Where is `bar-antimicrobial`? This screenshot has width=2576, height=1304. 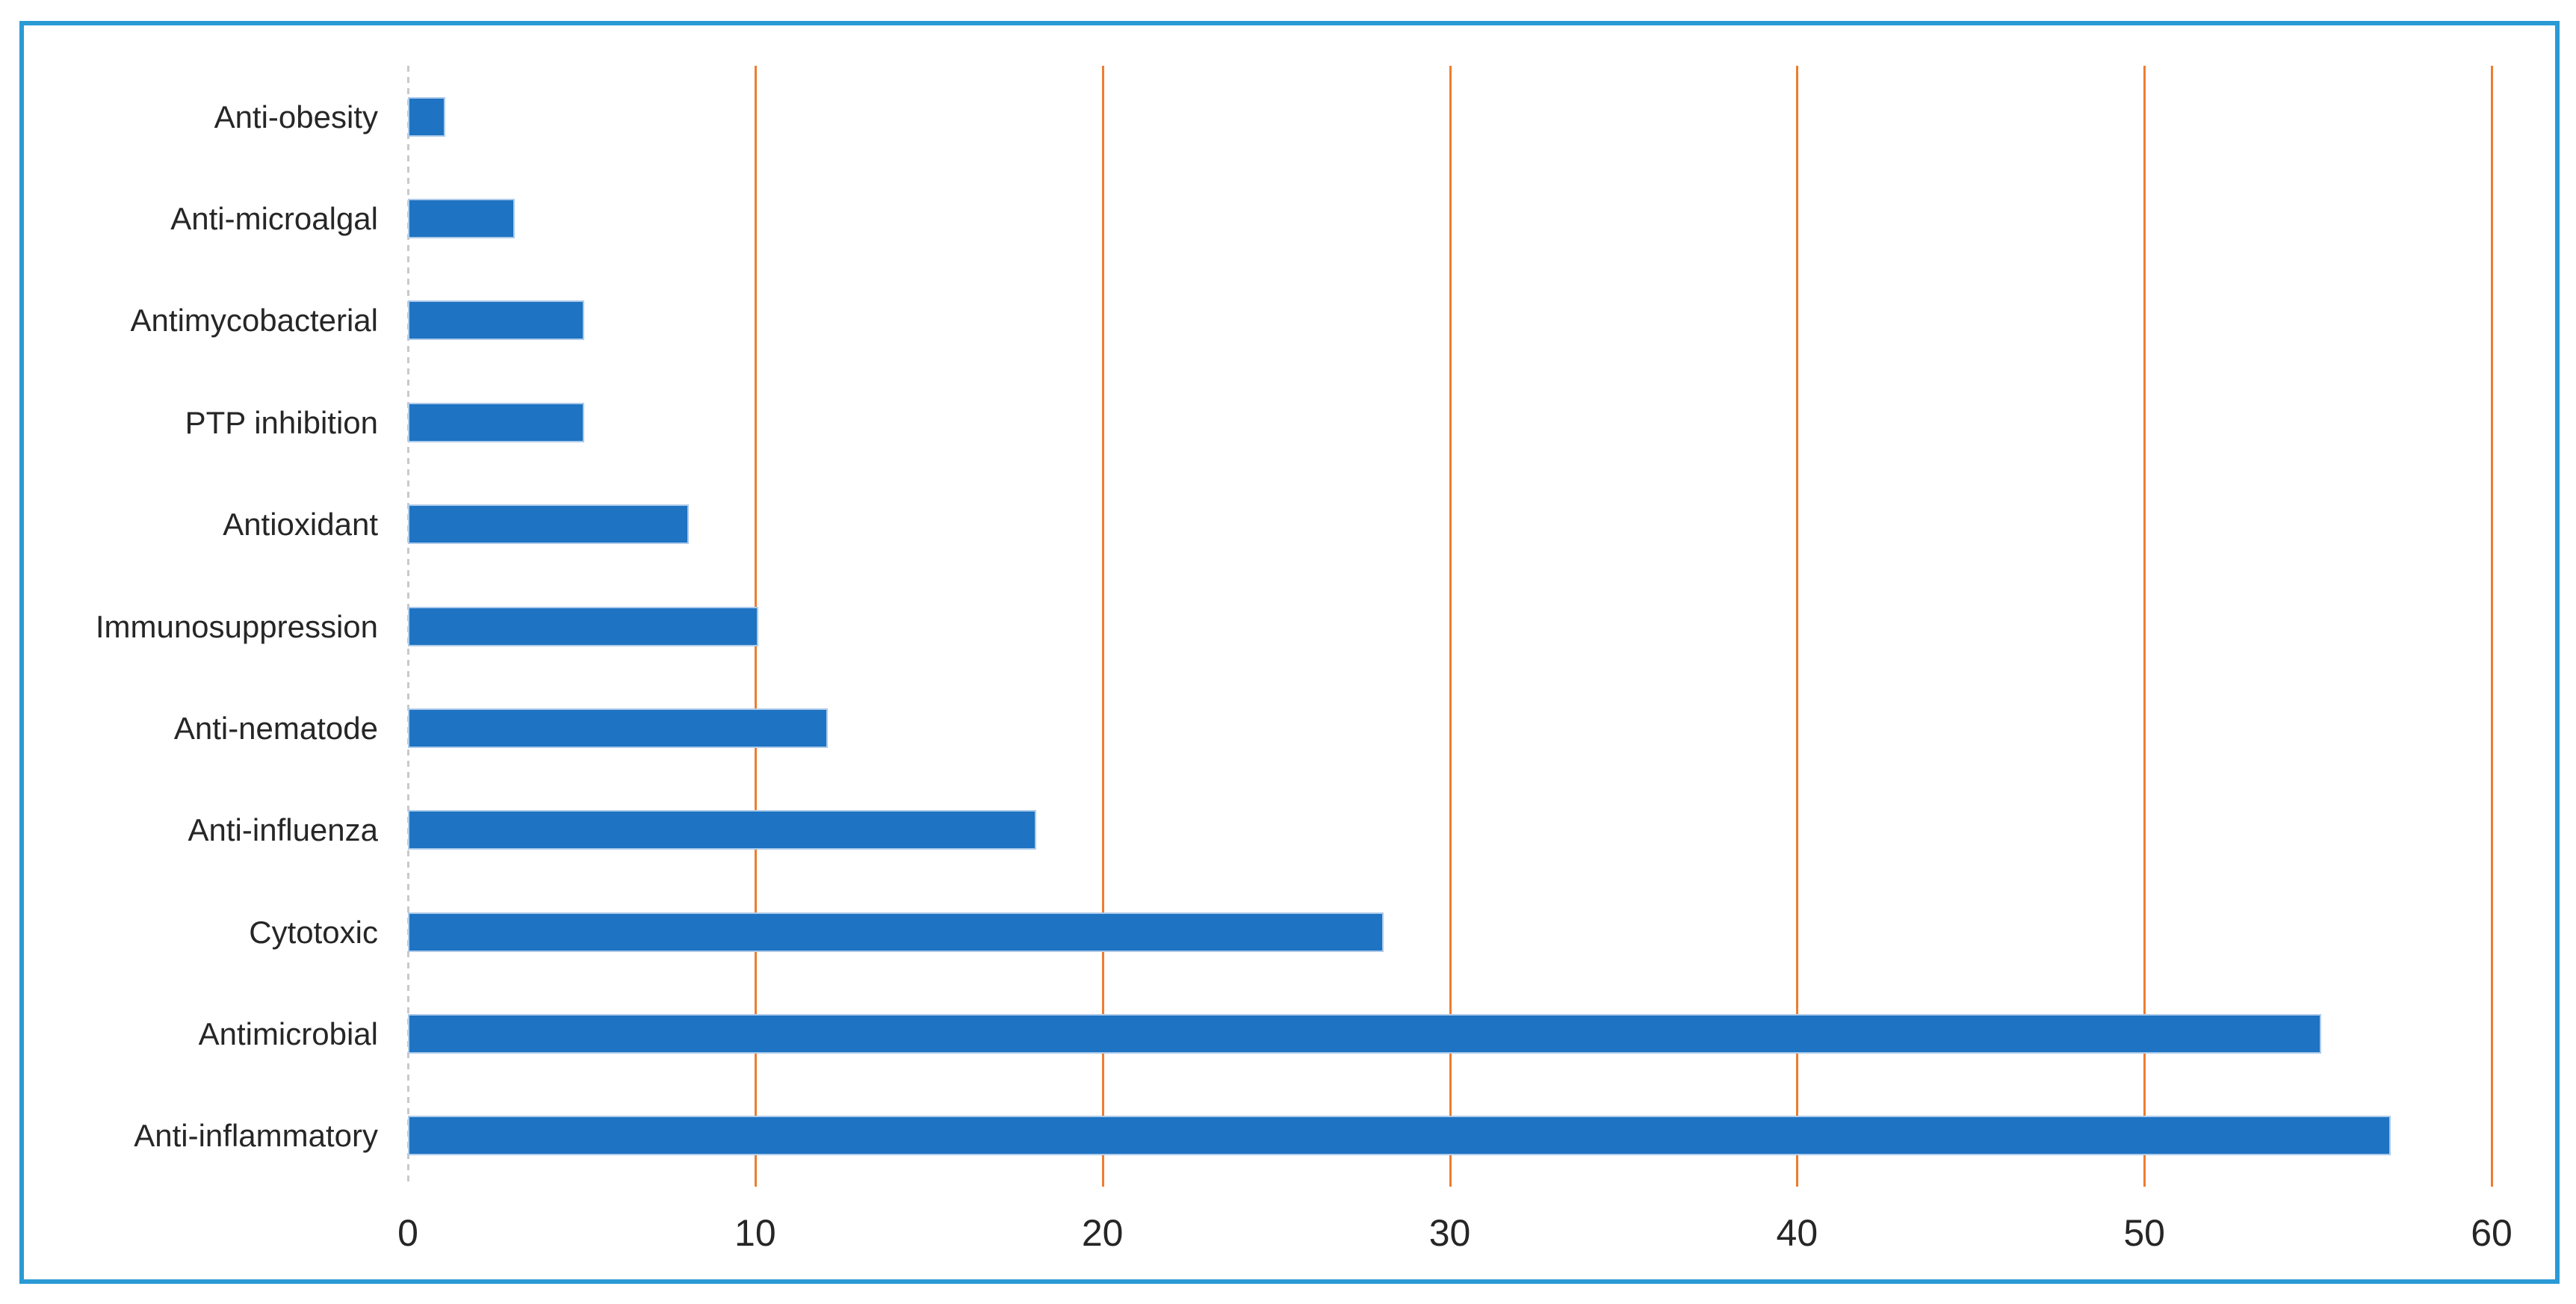 bar-antimicrobial is located at coordinates (1364, 1033).